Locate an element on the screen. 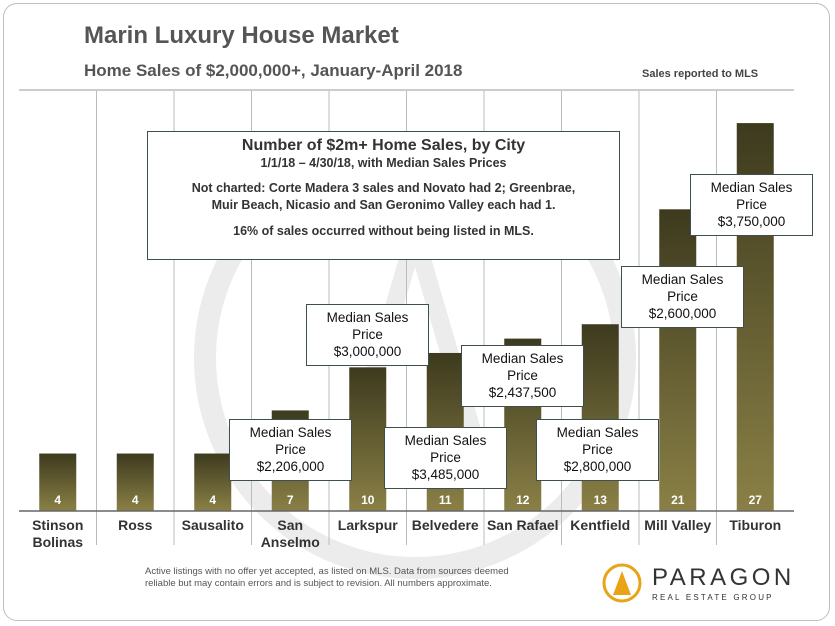 The height and width of the screenshot is (626, 835). median-price-callout: Median Sales Price $3,000,000 is located at coordinates (367, 335).